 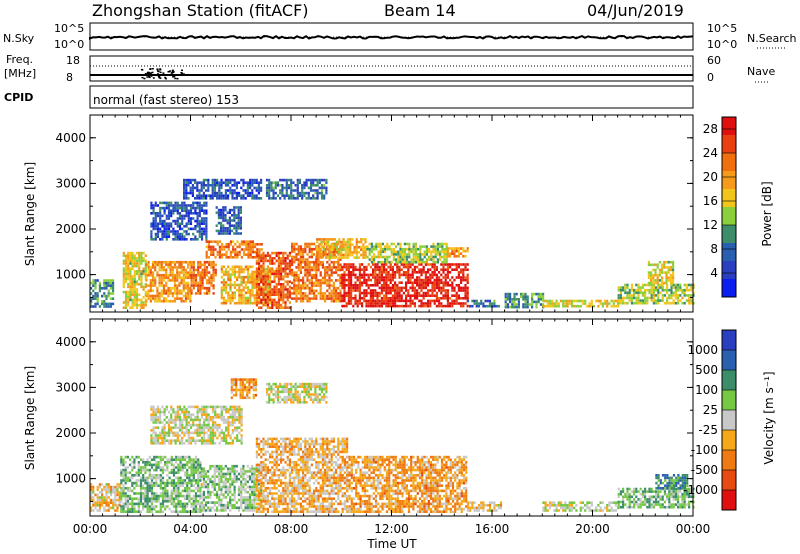 I want to click on nave-dot, so click(x=153, y=78).